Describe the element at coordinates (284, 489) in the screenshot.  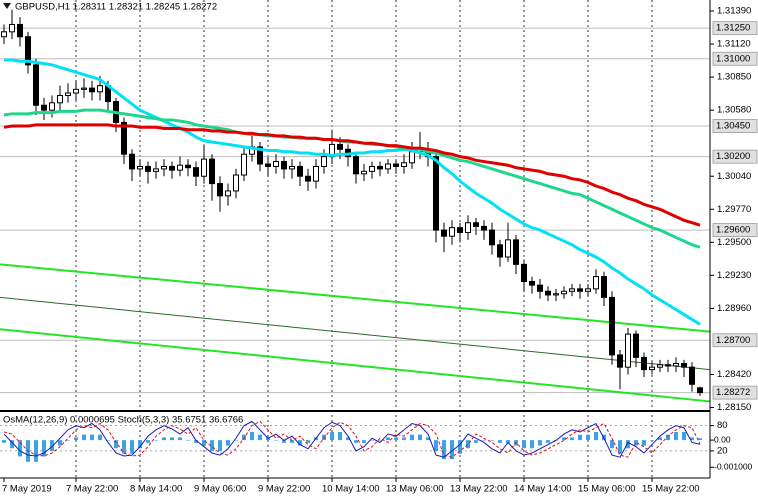
I see `x-tick-label: 9 May 22:00` at that location.